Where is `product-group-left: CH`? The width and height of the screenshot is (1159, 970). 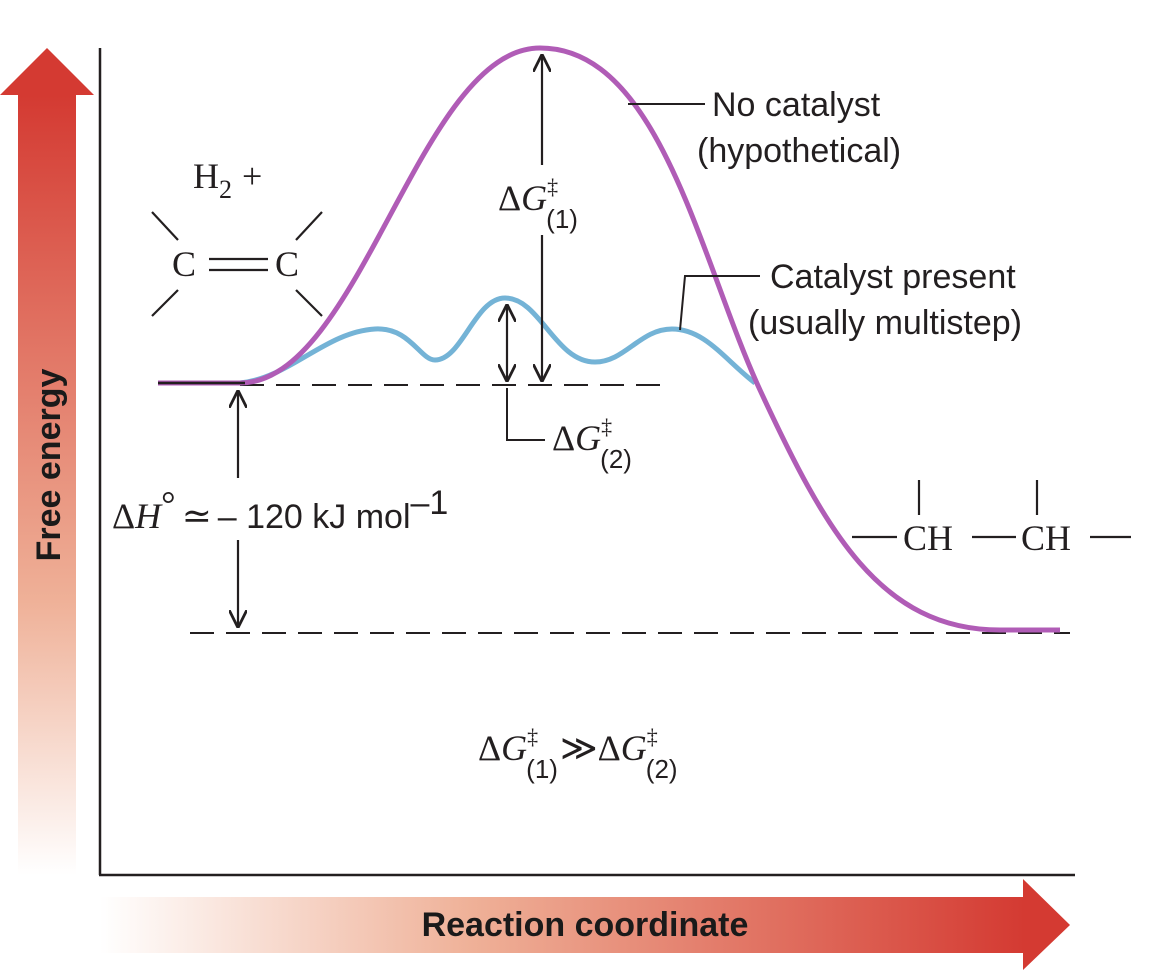
product-group-left: CH is located at coordinates (928, 538).